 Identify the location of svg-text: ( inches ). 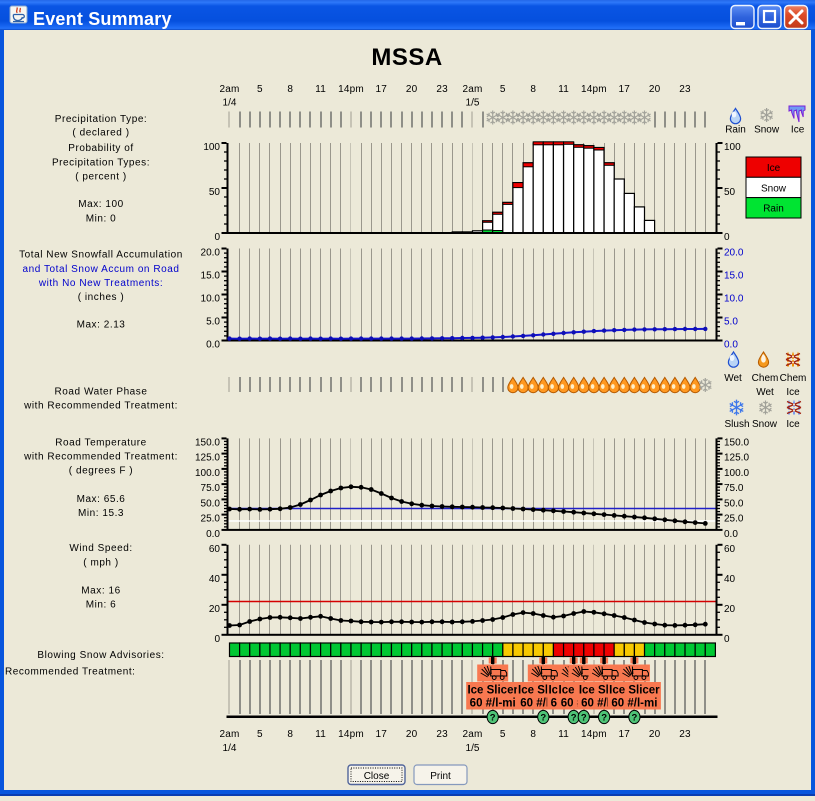
(101, 297).